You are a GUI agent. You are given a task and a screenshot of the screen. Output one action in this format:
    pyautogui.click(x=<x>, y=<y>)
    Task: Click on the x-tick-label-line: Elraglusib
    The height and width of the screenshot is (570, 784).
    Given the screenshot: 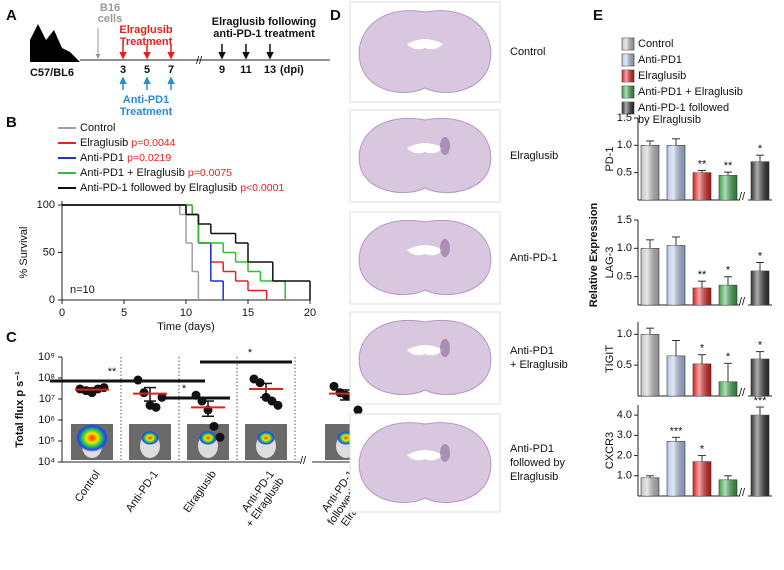 What is the action you would take?
    pyautogui.click(x=200, y=492)
    